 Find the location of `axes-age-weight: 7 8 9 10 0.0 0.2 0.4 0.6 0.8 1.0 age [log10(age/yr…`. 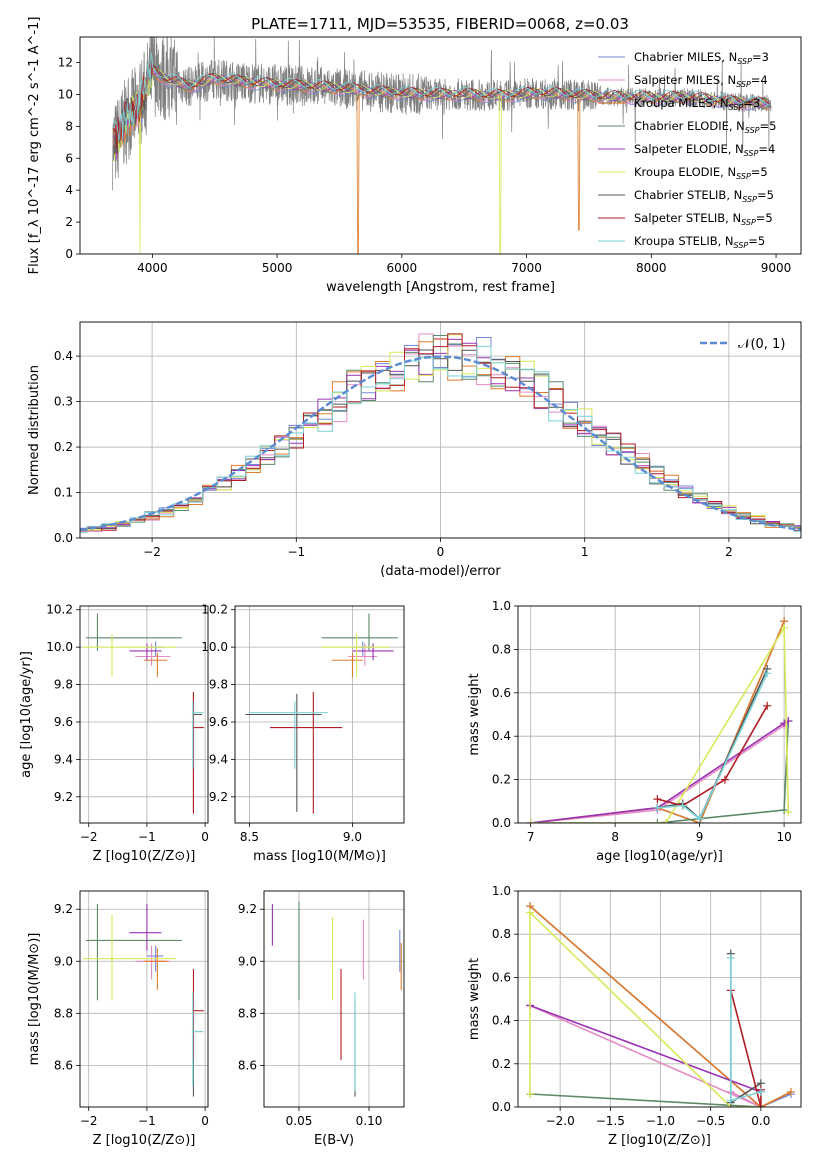

axes-age-weight: 7 8 9 10 0.0 0.2 0.4 0.6 0.8 1.0 age [log10(age/yr… is located at coordinates (634, 731).